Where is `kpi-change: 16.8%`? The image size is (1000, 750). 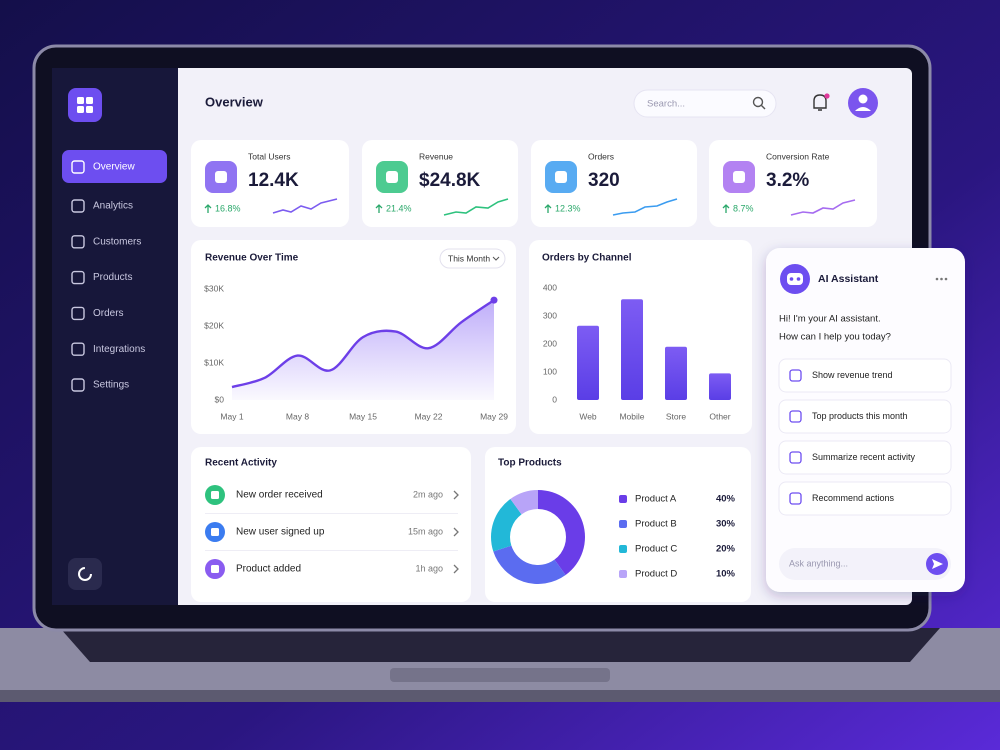 kpi-change: 16.8% is located at coordinates (228, 208).